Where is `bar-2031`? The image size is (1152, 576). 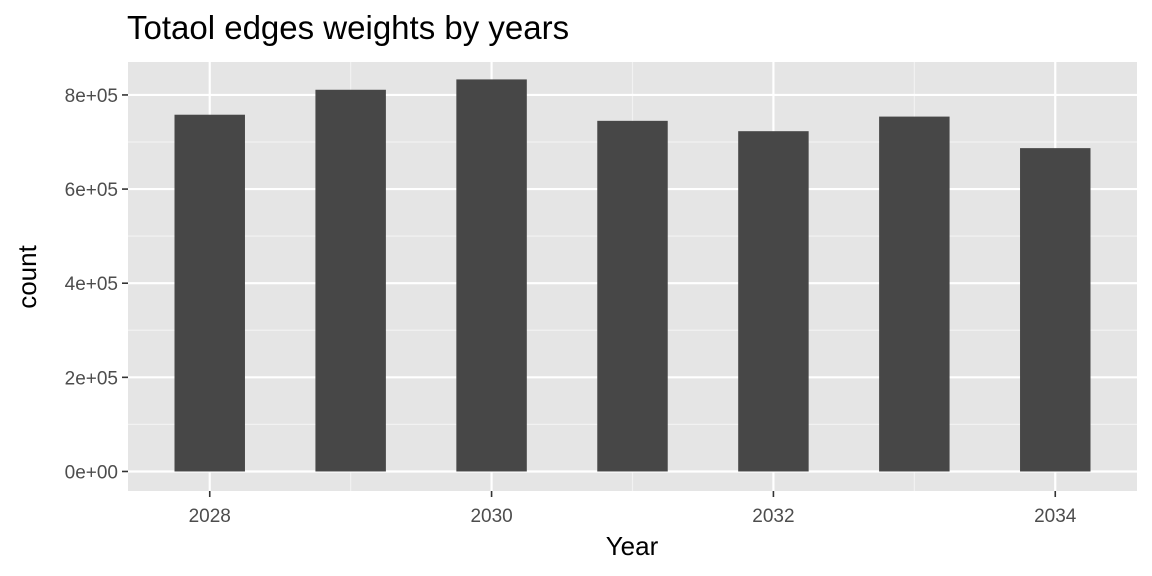
bar-2031 is located at coordinates (632, 296).